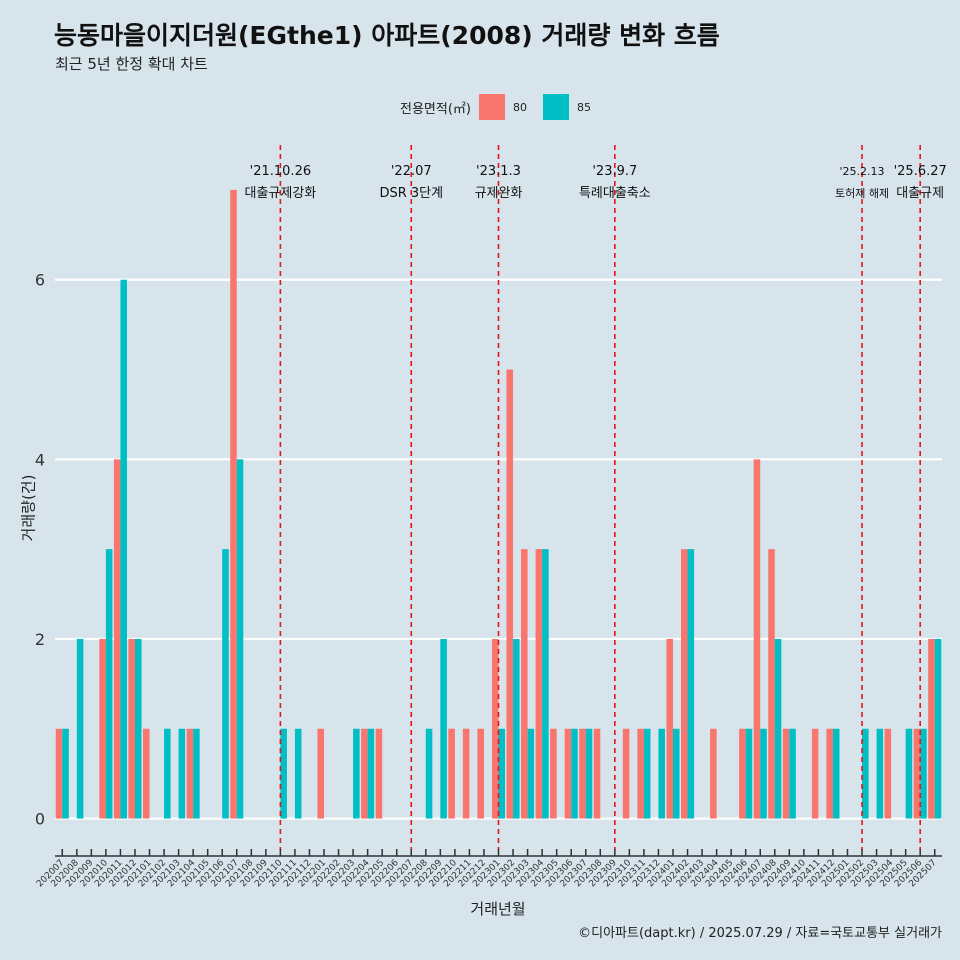  What do you see at coordinates (498, 909) in the screenshot?
I see `x-axis-label: 거래년월` at bounding box center [498, 909].